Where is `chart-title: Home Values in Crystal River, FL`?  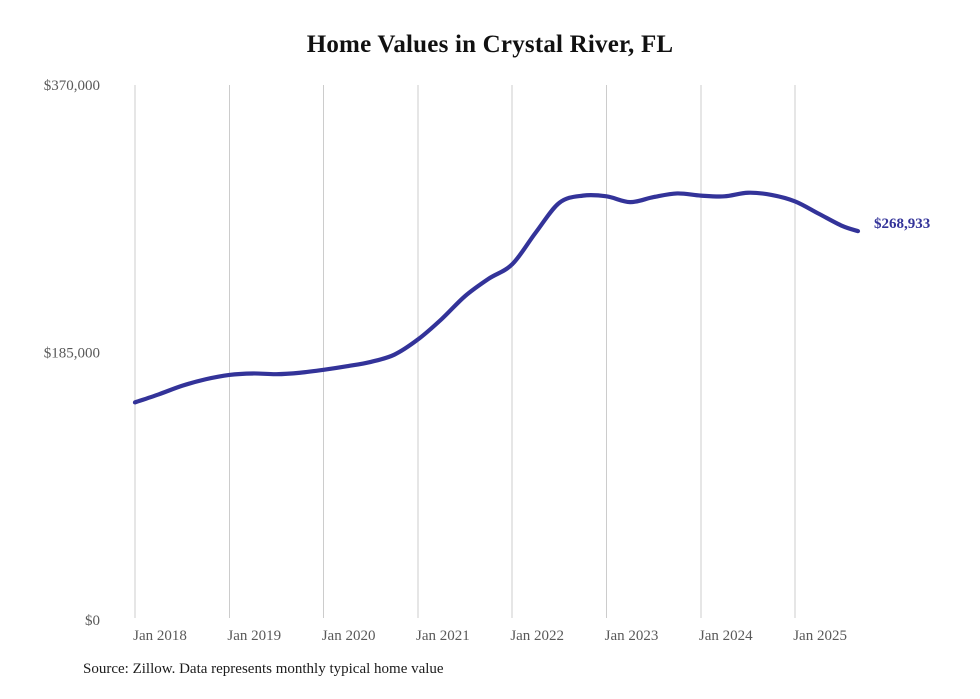 chart-title: Home Values in Crystal River, FL is located at coordinates (490, 44).